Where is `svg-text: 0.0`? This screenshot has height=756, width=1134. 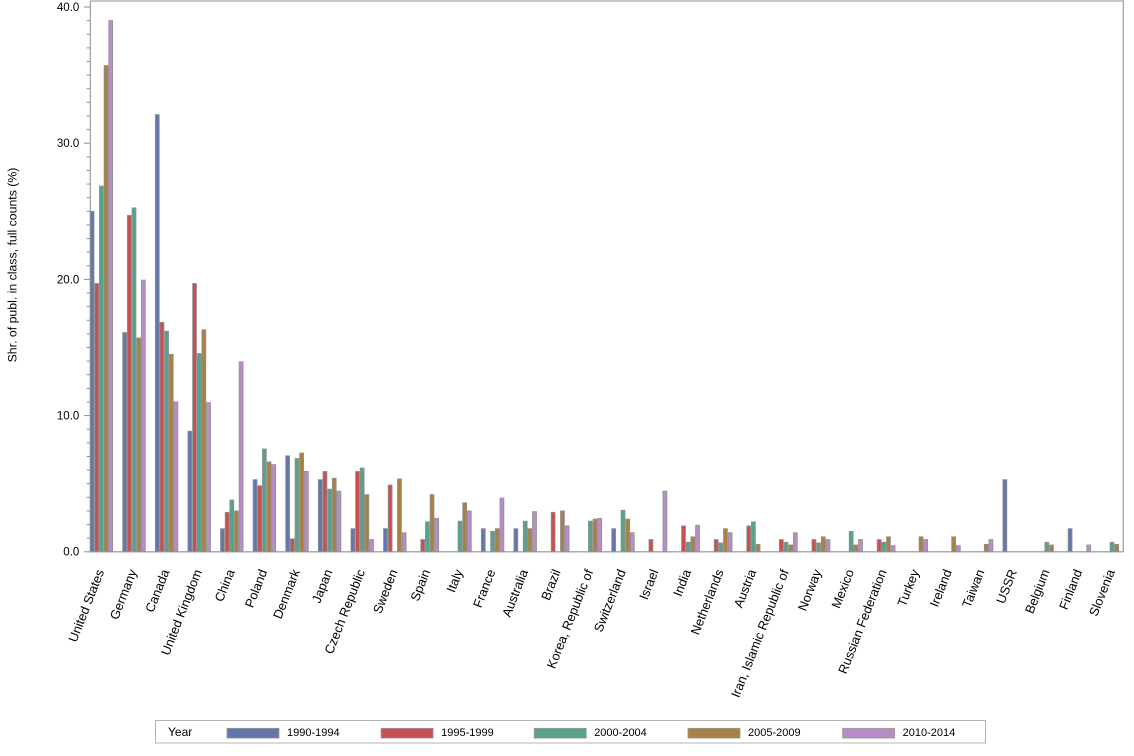
svg-text: 0.0 is located at coordinates (71, 553).